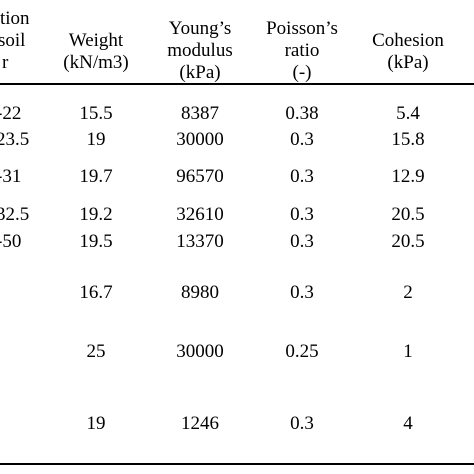 This screenshot has height=474, width=474. I want to click on header-first-line-2: soil, so click(13, 40).